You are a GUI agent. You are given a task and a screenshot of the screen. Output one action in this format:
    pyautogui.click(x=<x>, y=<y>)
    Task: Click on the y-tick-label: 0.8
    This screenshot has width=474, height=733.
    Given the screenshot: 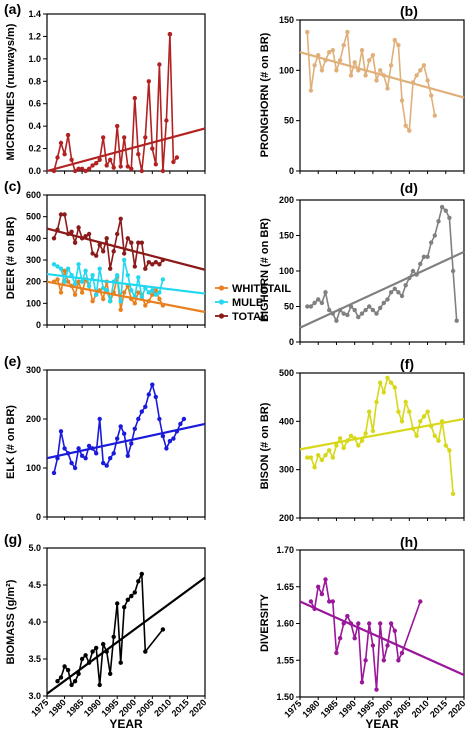 What is the action you would take?
    pyautogui.click(x=34, y=81)
    